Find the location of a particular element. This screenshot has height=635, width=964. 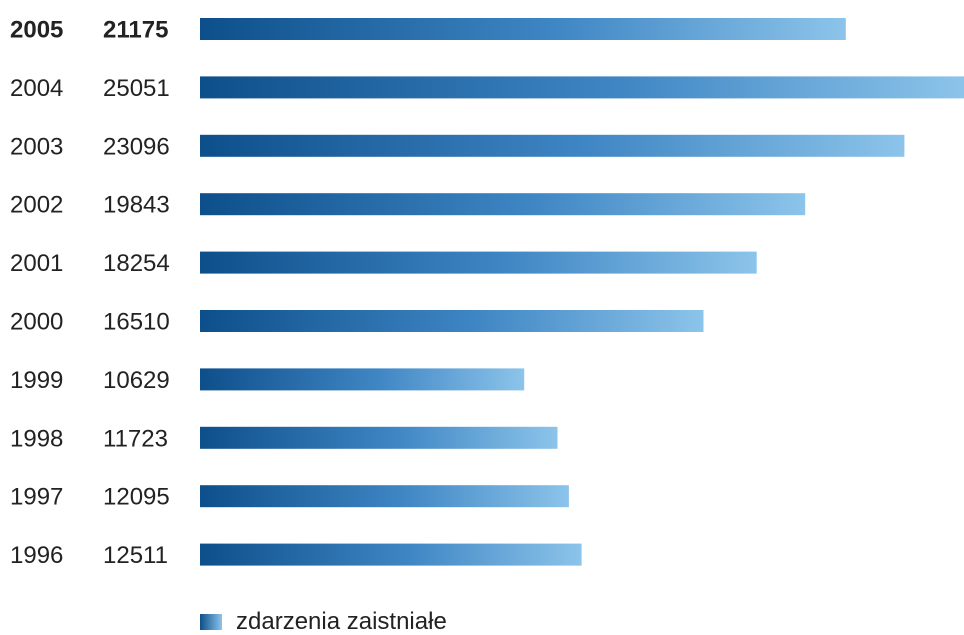

legend: zdarzenia zaistniałe is located at coordinates (323, 622).